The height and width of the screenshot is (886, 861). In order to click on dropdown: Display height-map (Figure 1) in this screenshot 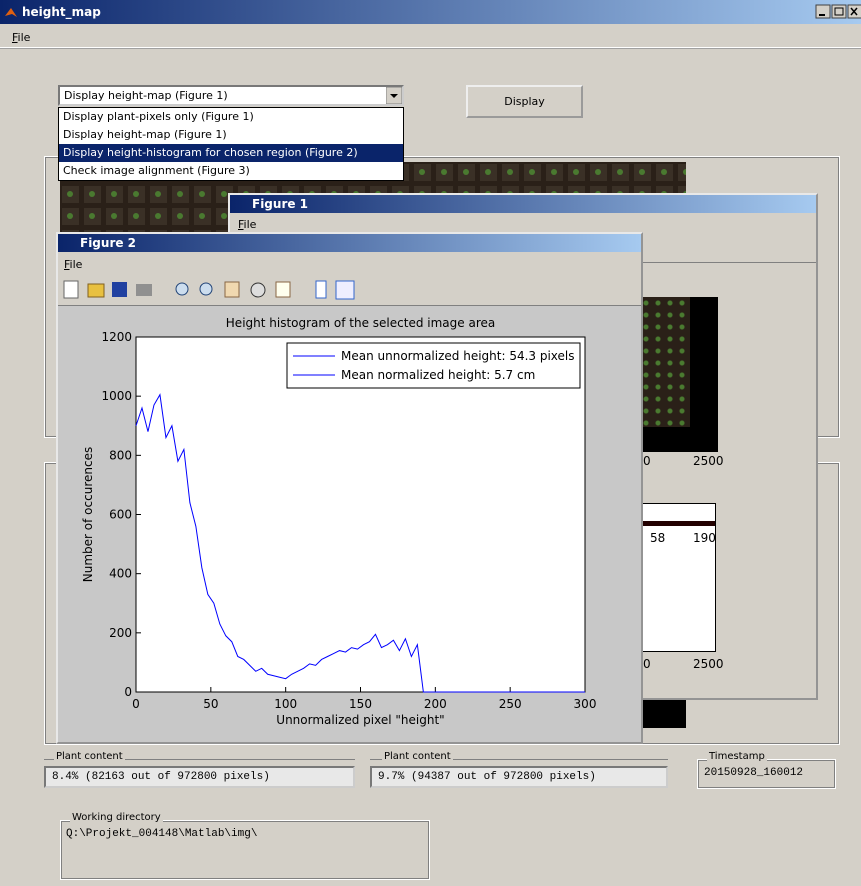, I will do `click(231, 95)`.